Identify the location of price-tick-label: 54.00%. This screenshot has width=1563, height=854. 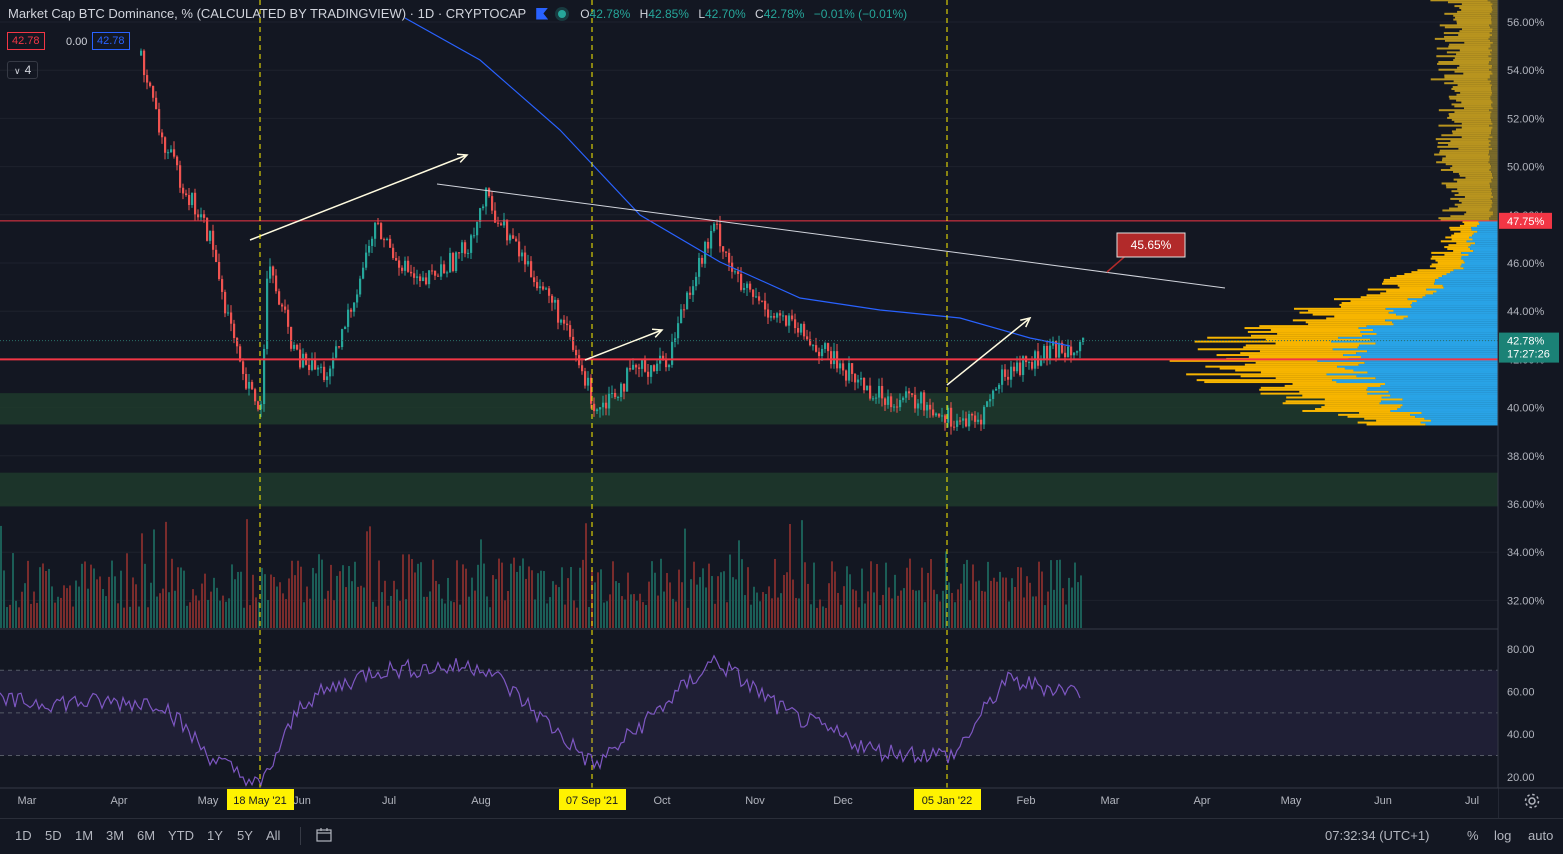
(1526, 71).